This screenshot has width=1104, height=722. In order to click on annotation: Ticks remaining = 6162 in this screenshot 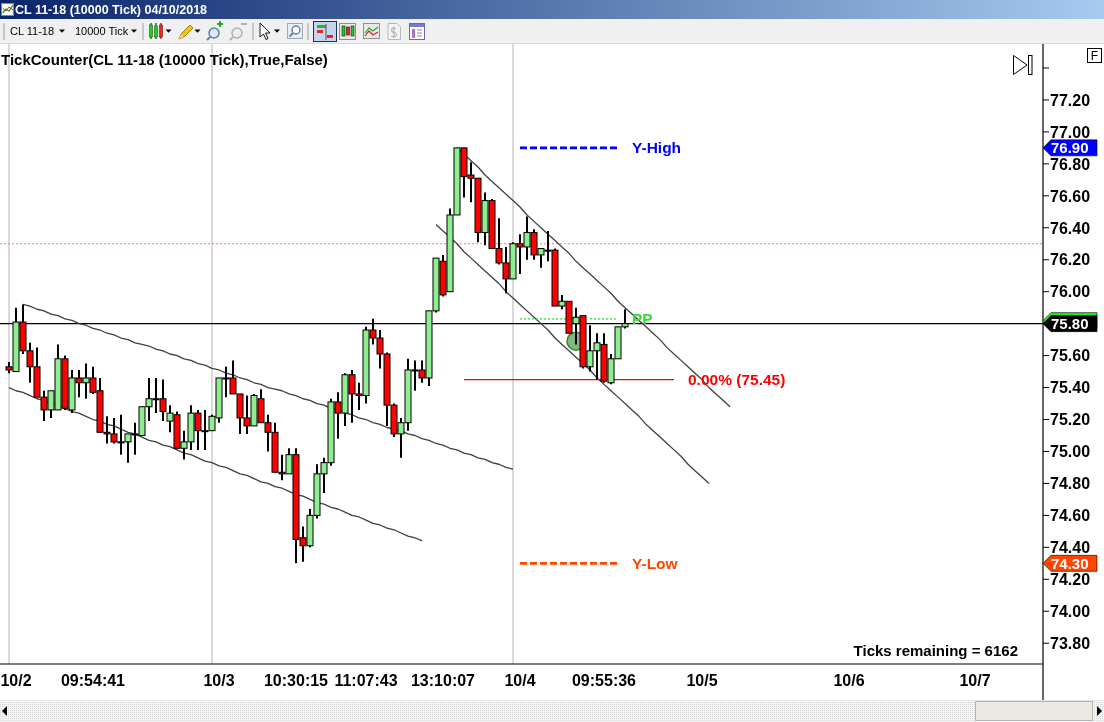, I will do `click(935, 650)`.